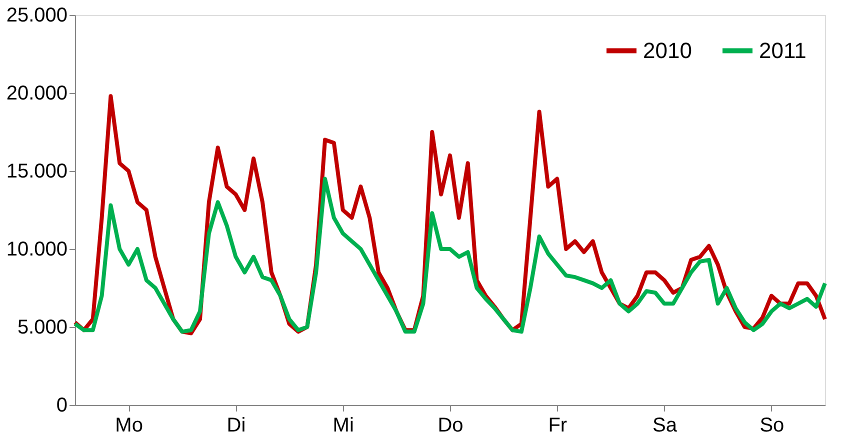  What do you see at coordinates (343, 425) in the screenshot?
I see `x-tick-label: Mi` at bounding box center [343, 425].